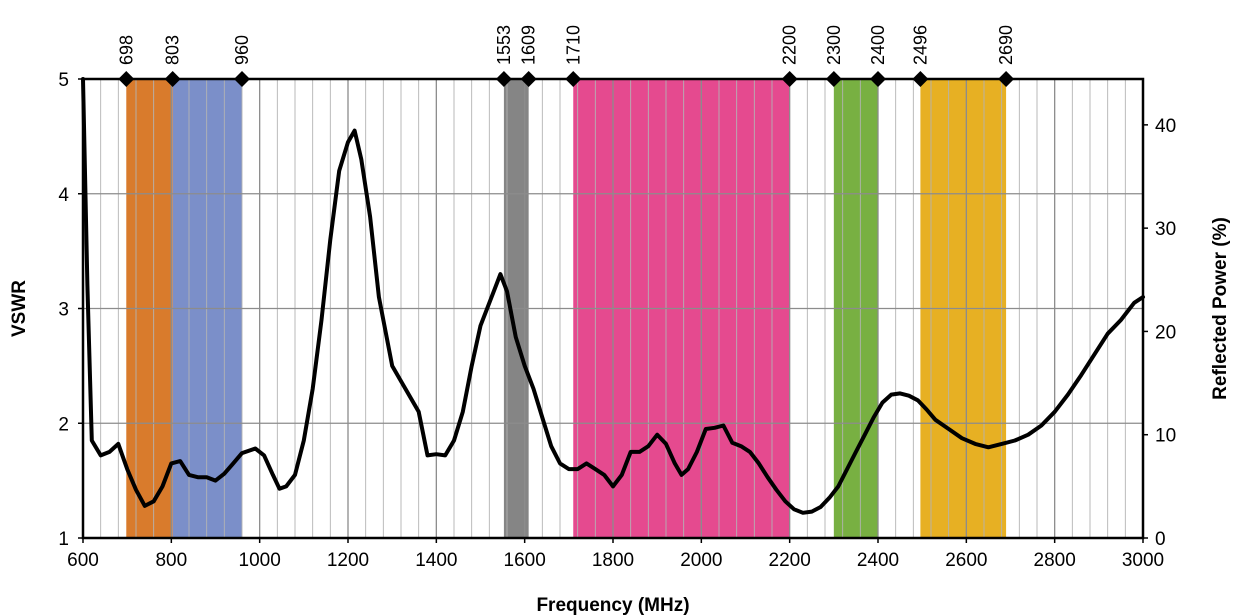  What do you see at coordinates (19, 308) in the screenshot?
I see `y-axis-title: VSWR` at bounding box center [19, 308].